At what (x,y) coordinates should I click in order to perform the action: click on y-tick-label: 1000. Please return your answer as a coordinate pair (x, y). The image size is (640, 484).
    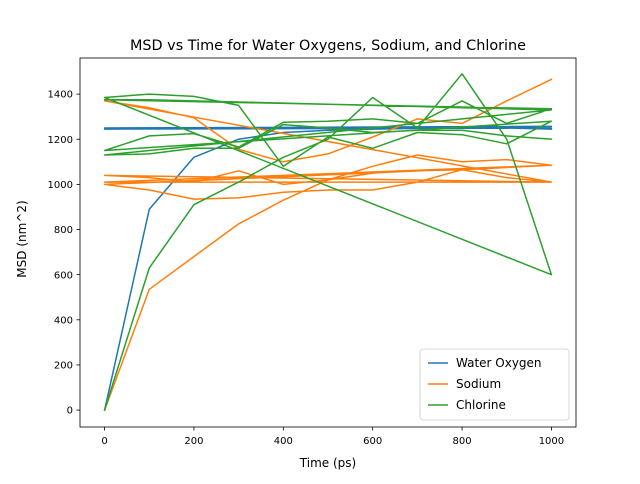
    Looking at the image, I should click on (60, 185).